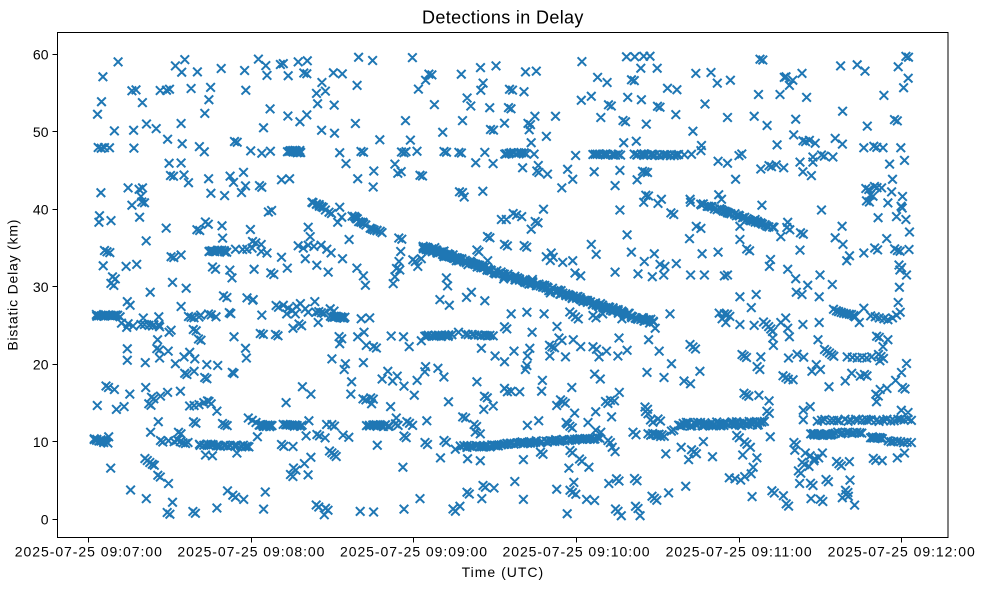 The width and height of the screenshot is (983, 590). What do you see at coordinates (251, 552) in the screenshot?
I see `svg-text: 2025-07-25 09:08:00` at bounding box center [251, 552].